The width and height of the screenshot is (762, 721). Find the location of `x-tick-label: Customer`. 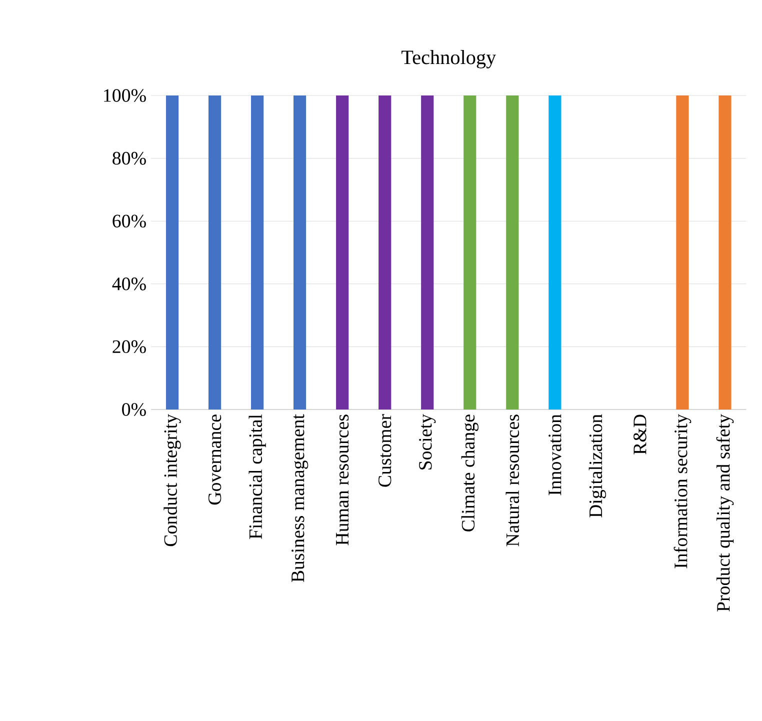

x-tick-label: Customer is located at coordinates (385, 450).